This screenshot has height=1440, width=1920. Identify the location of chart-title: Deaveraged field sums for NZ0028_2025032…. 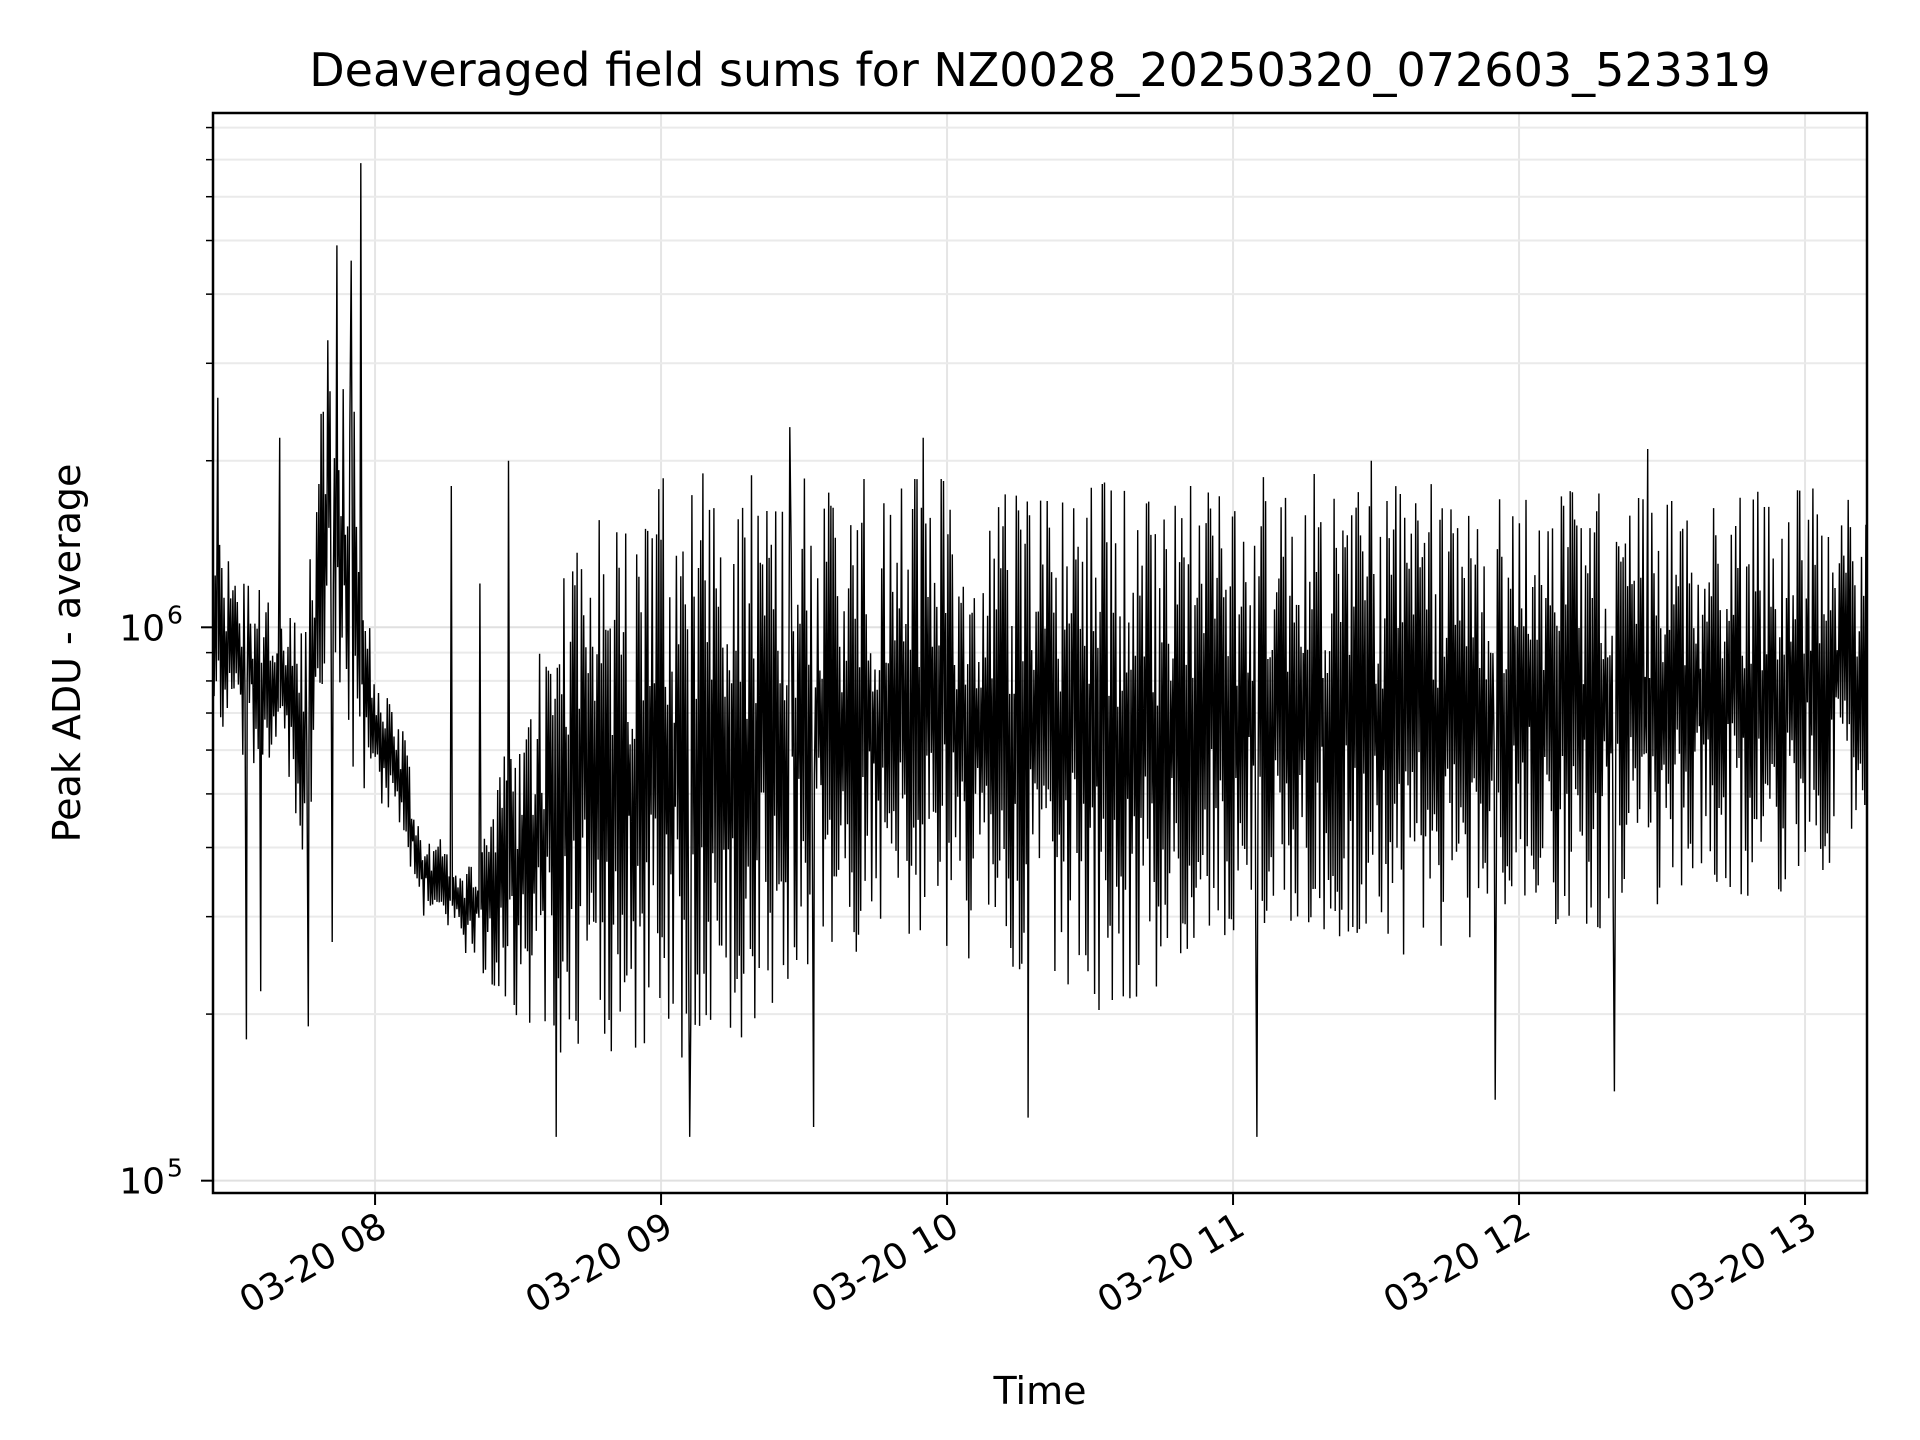
(1039, 70).